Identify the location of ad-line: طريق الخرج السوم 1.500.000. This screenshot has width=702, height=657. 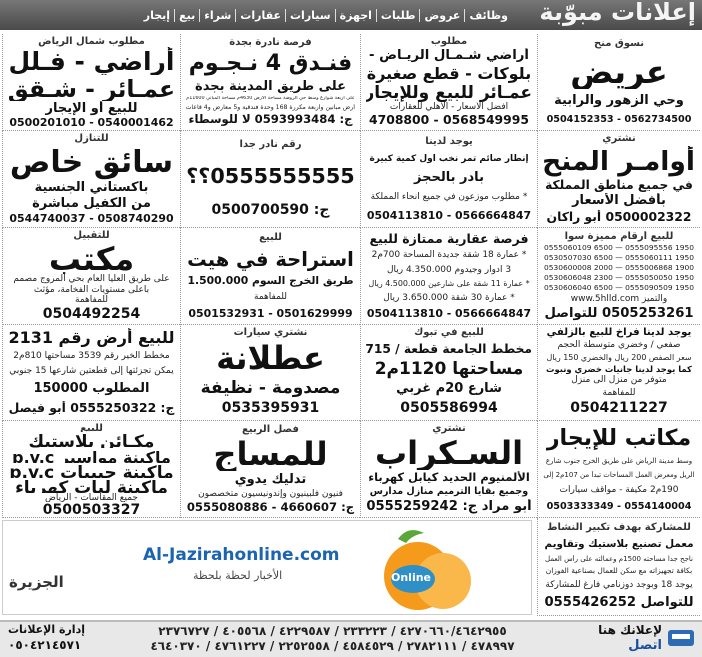
(270, 281).